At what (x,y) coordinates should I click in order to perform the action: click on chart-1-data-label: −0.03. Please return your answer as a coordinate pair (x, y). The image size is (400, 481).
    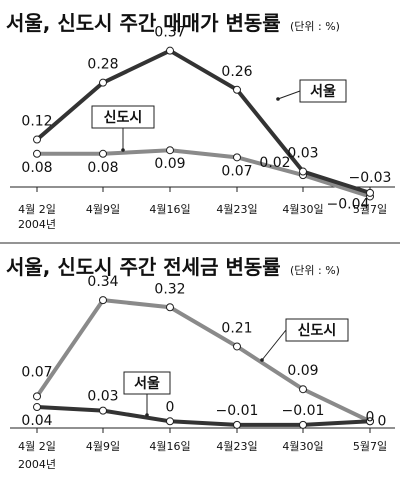
    Looking at the image, I should click on (370, 178).